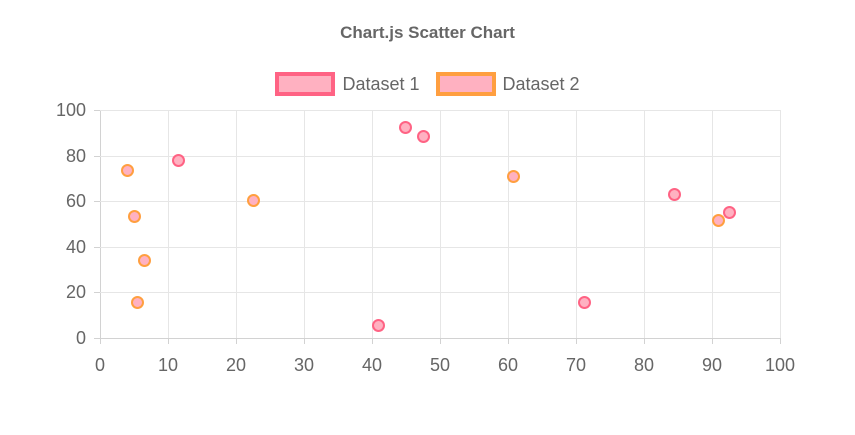  What do you see at coordinates (168, 365) in the screenshot?
I see `x-tick-label: 10` at bounding box center [168, 365].